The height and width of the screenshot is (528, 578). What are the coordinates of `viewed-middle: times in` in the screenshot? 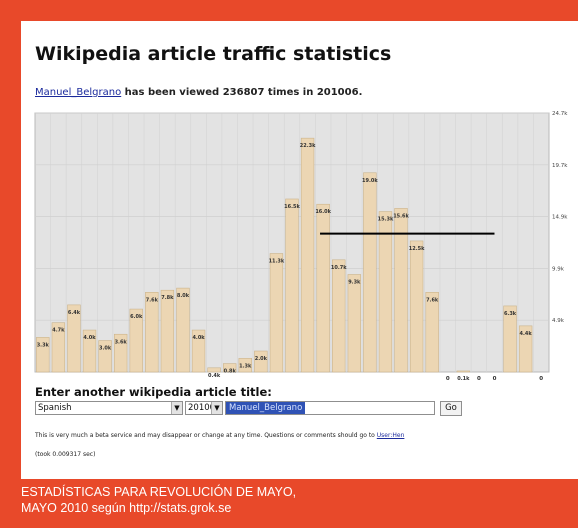 It's located at (290, 92).